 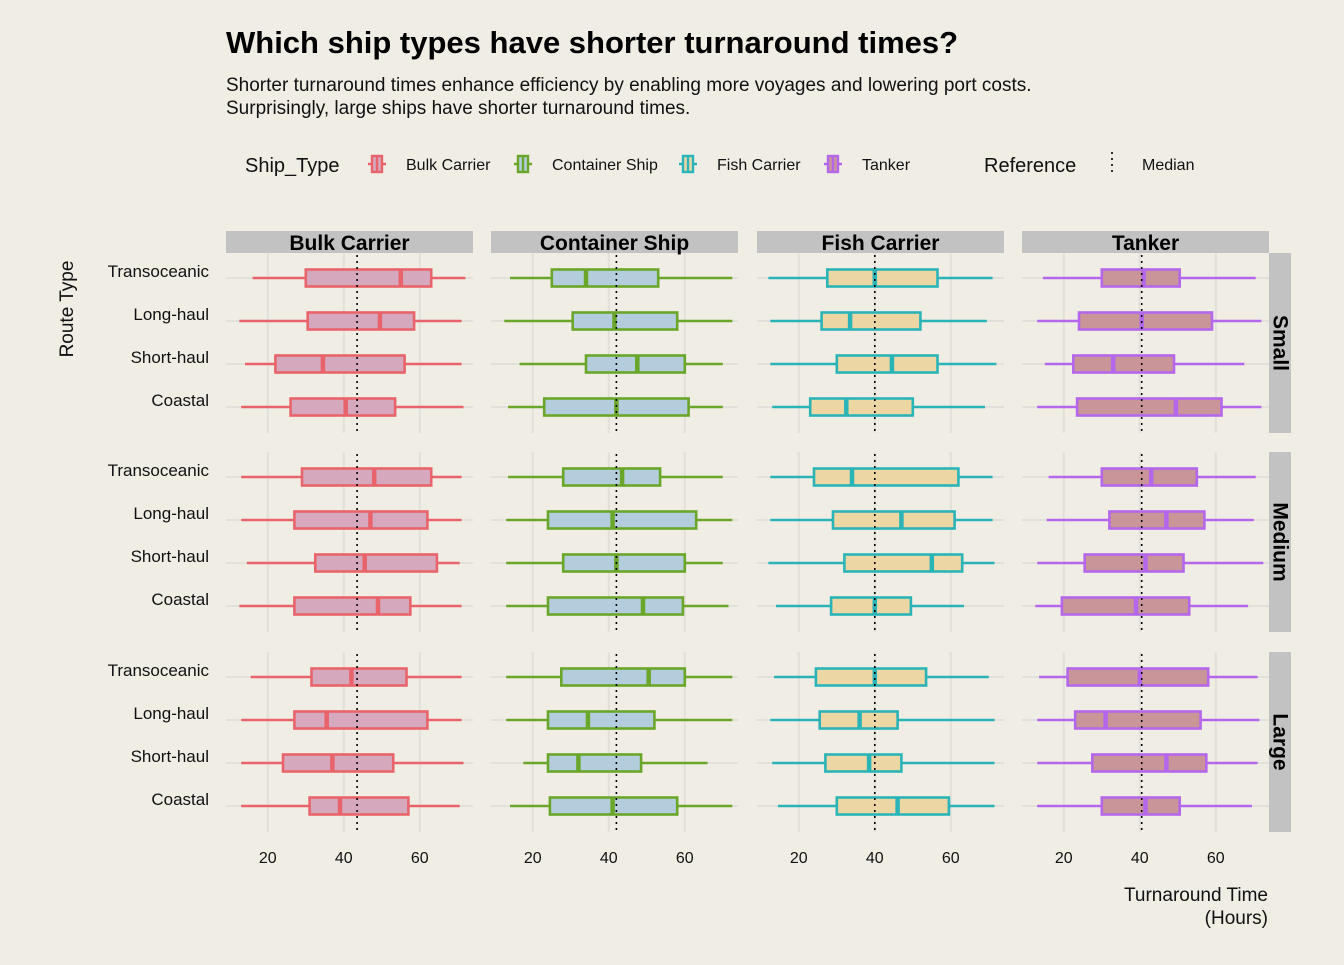 I want to click on row-strip-medium, so click(x=1280, y=542).